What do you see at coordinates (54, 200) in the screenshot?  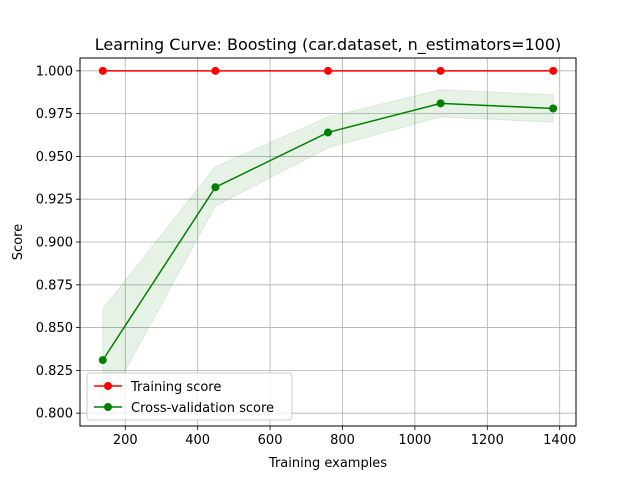 I see `y-tick-label: 0.925` at bounding box center [54, 200].